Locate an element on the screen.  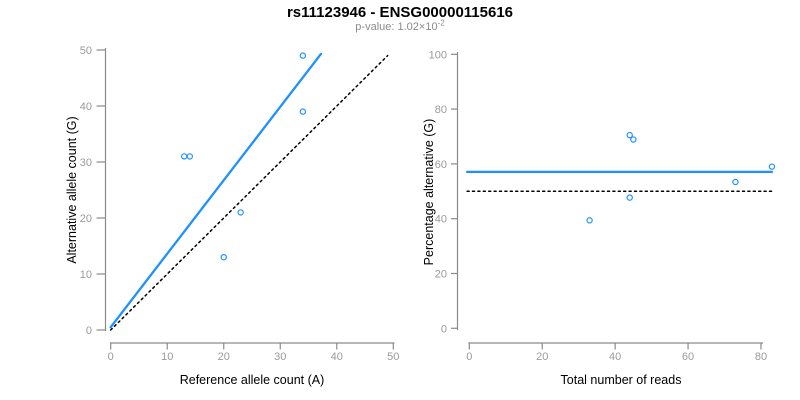
right-y-tick-label: 60 is located at coordinates (441, 165).